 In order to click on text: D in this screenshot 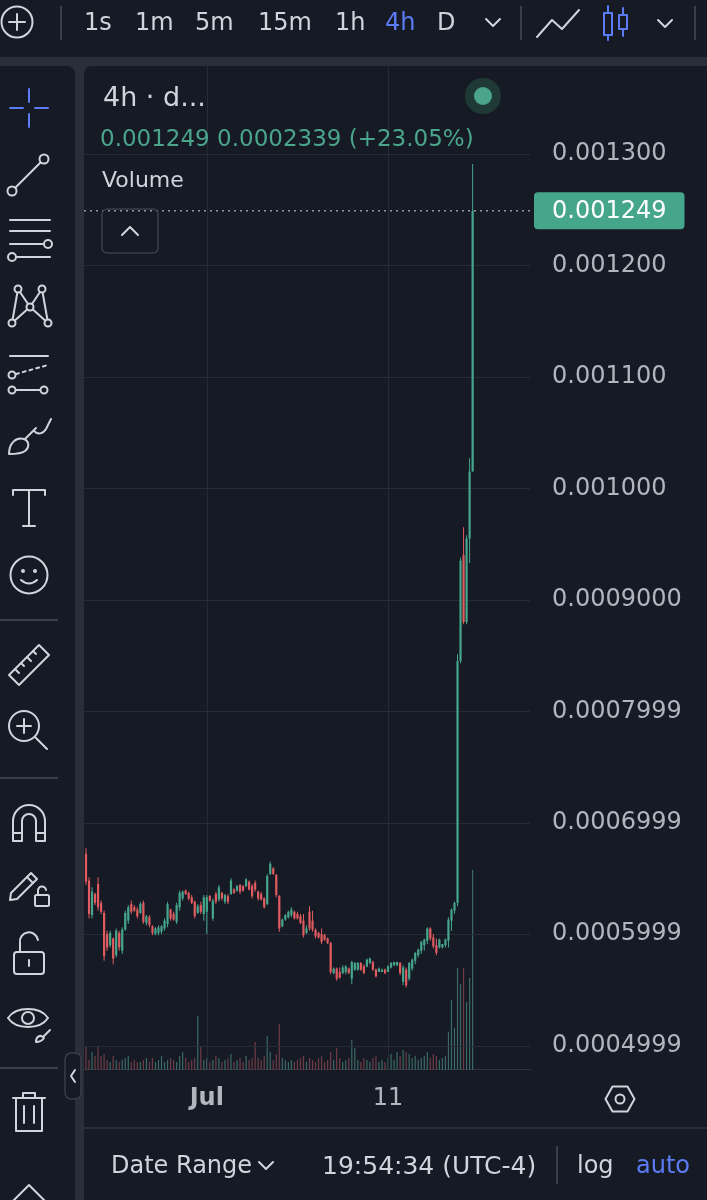, I will do `click(446, 22)`.